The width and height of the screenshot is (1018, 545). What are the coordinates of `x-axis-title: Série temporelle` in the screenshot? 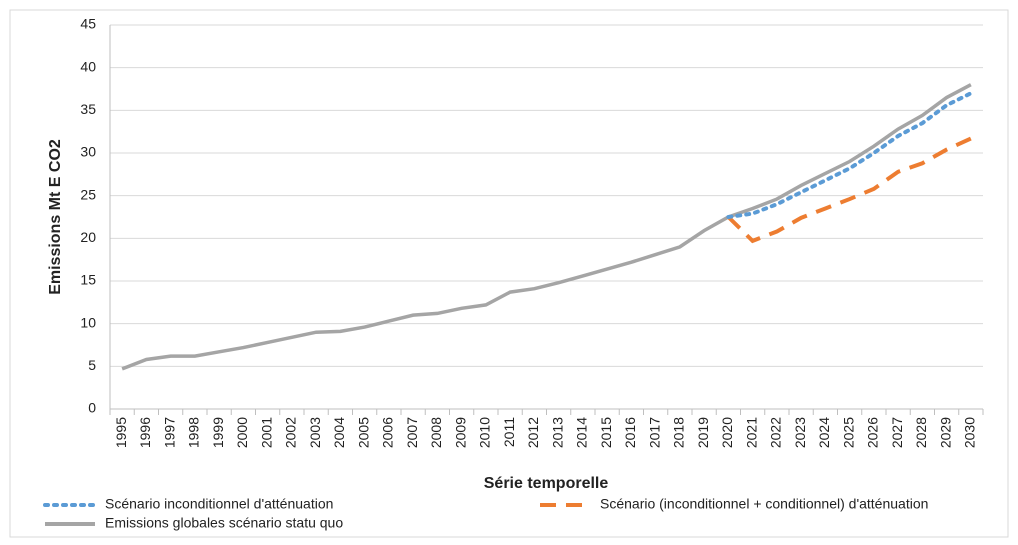 It's located at (546, 483).